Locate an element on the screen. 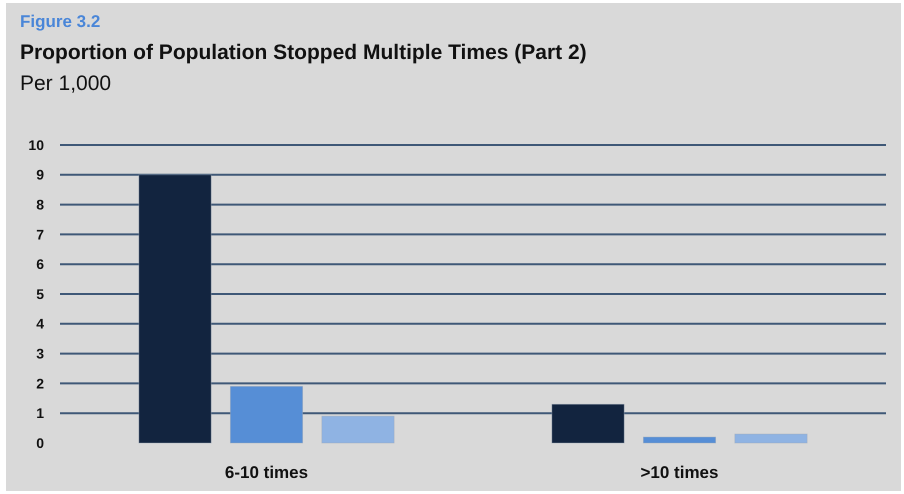  y-tick-label: 3 is located at coordinates (40, 354).